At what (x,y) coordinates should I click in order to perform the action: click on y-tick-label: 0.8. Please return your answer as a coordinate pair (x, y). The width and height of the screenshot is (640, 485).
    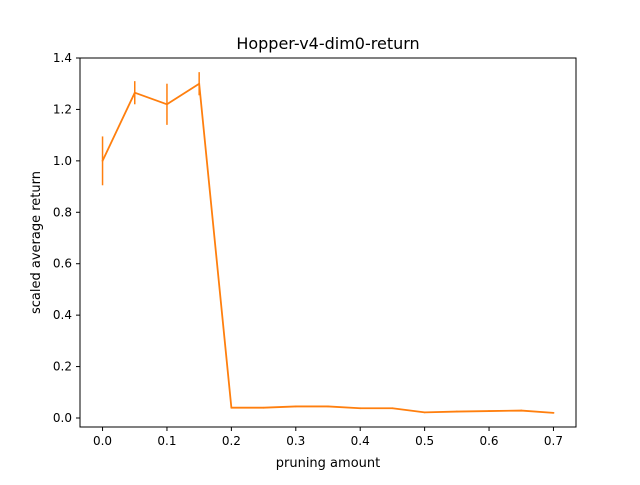
    Looking at the image, I should click on (62, 212).